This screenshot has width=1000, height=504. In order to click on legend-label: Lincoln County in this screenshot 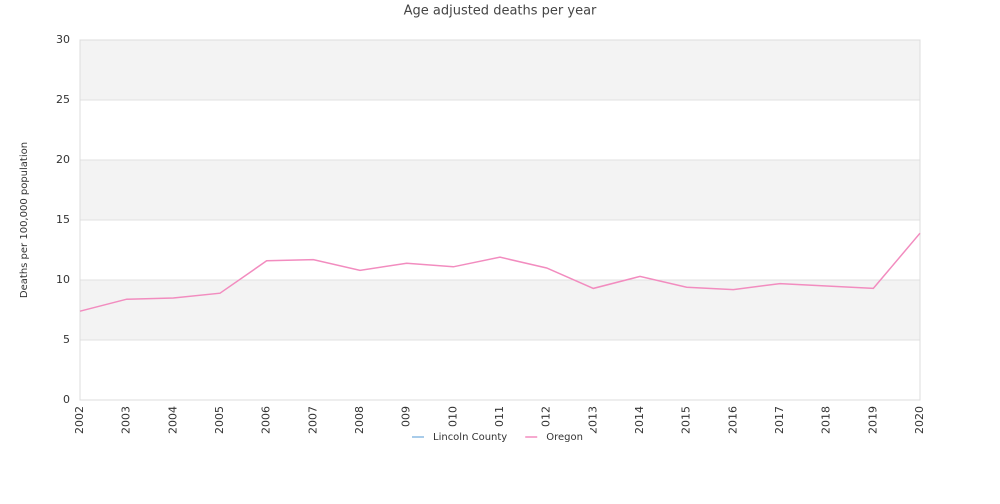, I will do `click(470, 437)`.